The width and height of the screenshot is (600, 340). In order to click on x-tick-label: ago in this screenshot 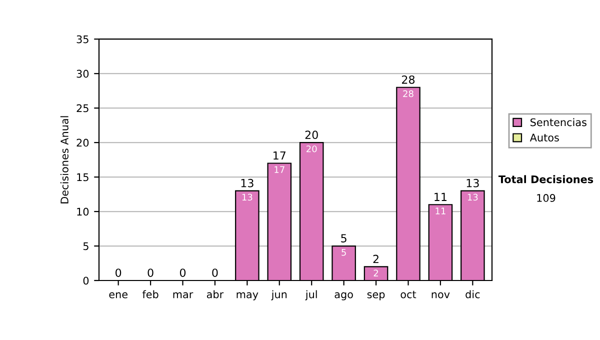, I will do `click(343, 296)`.